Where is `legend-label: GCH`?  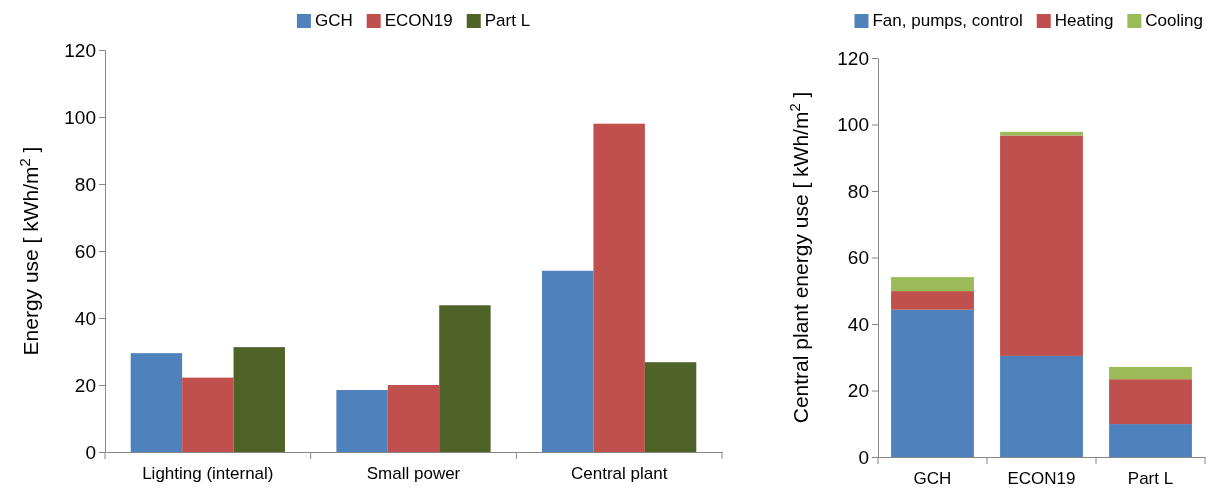
legend-label: GCH is located at coordinates (333, 20).